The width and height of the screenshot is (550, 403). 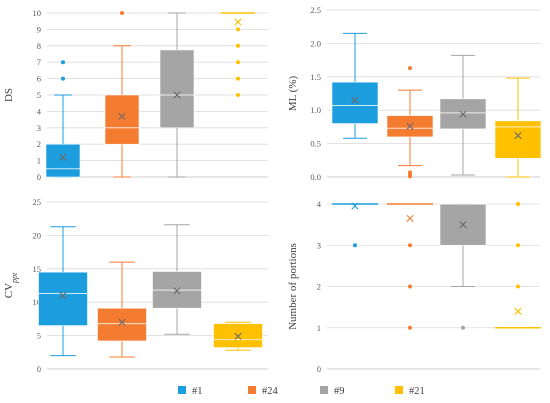 What do you see at coordinates (39, 62) in the screenshot?
I see `y-tick-label: 7` at bounding box center [39, 62].